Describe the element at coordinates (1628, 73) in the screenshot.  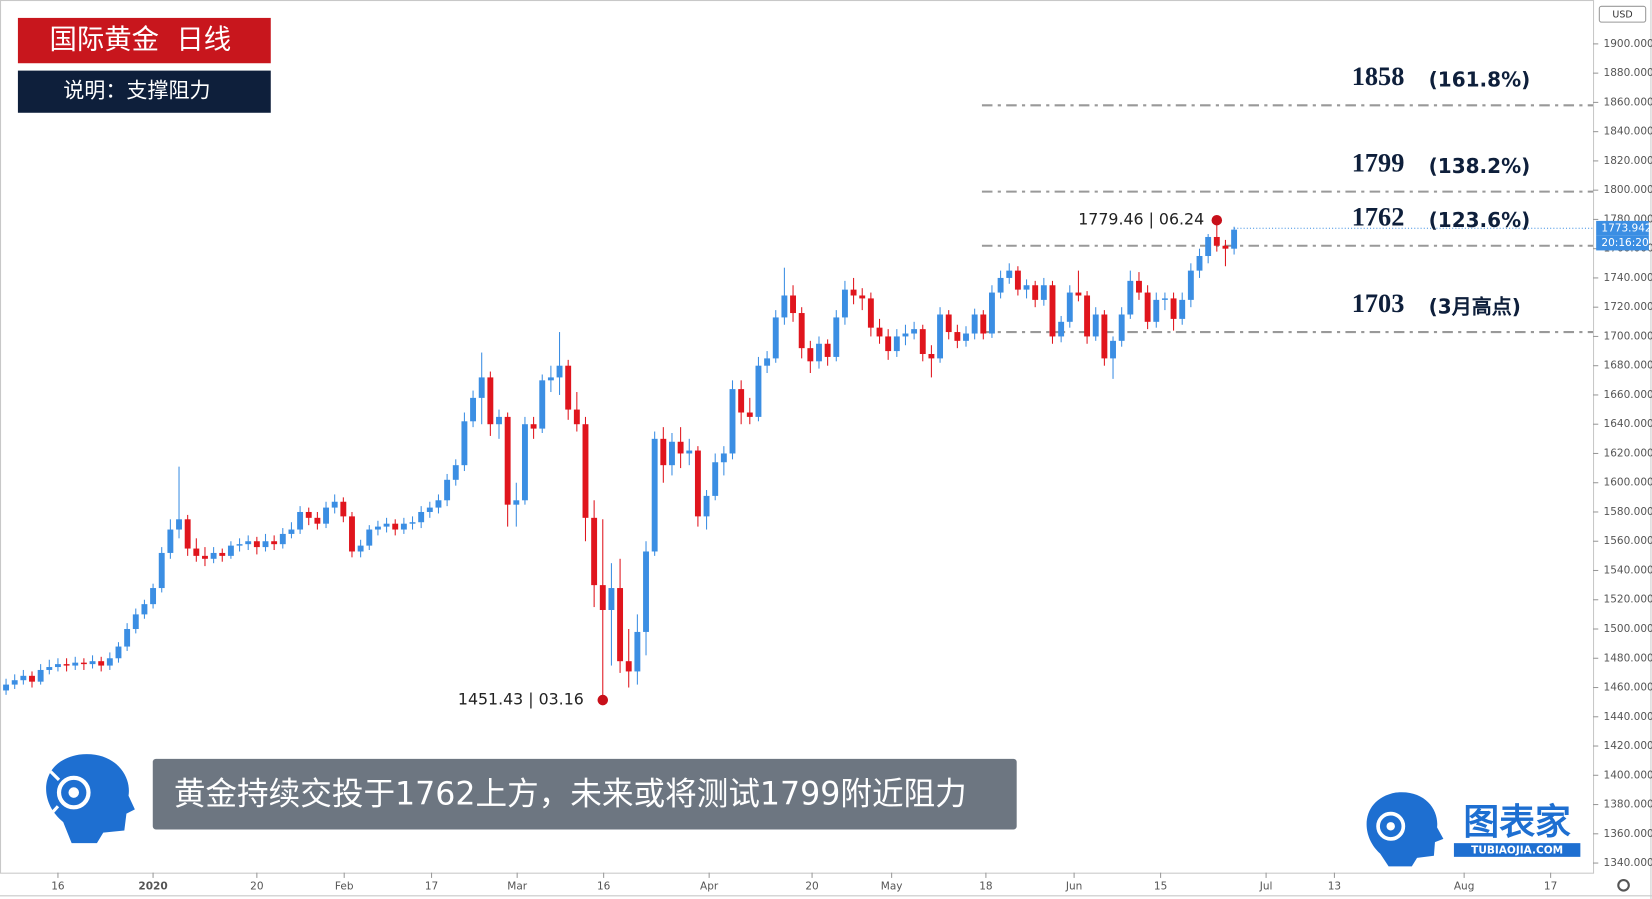
I see `y-tick-label: 1880.000` at that location.